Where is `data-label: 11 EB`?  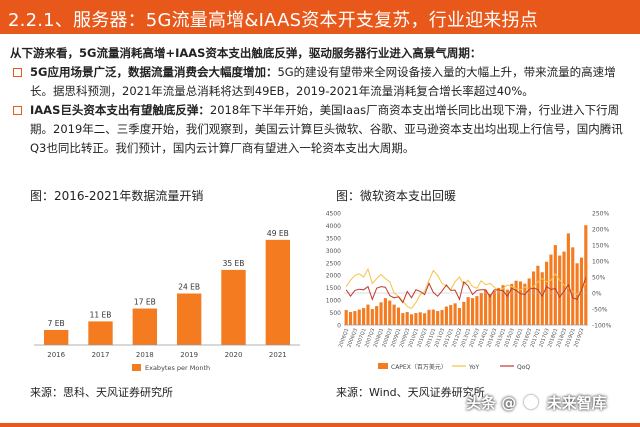 data-label: 11 EB is located at coordinates (101, 314).